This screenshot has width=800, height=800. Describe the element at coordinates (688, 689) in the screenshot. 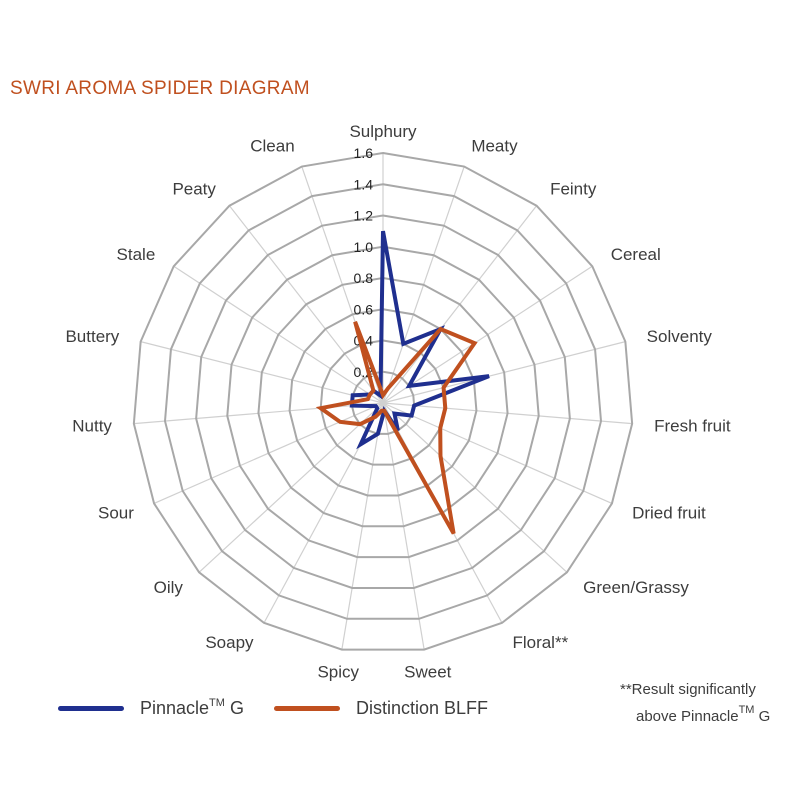

I see `footnote-line-1: **Result significantly` at that location.